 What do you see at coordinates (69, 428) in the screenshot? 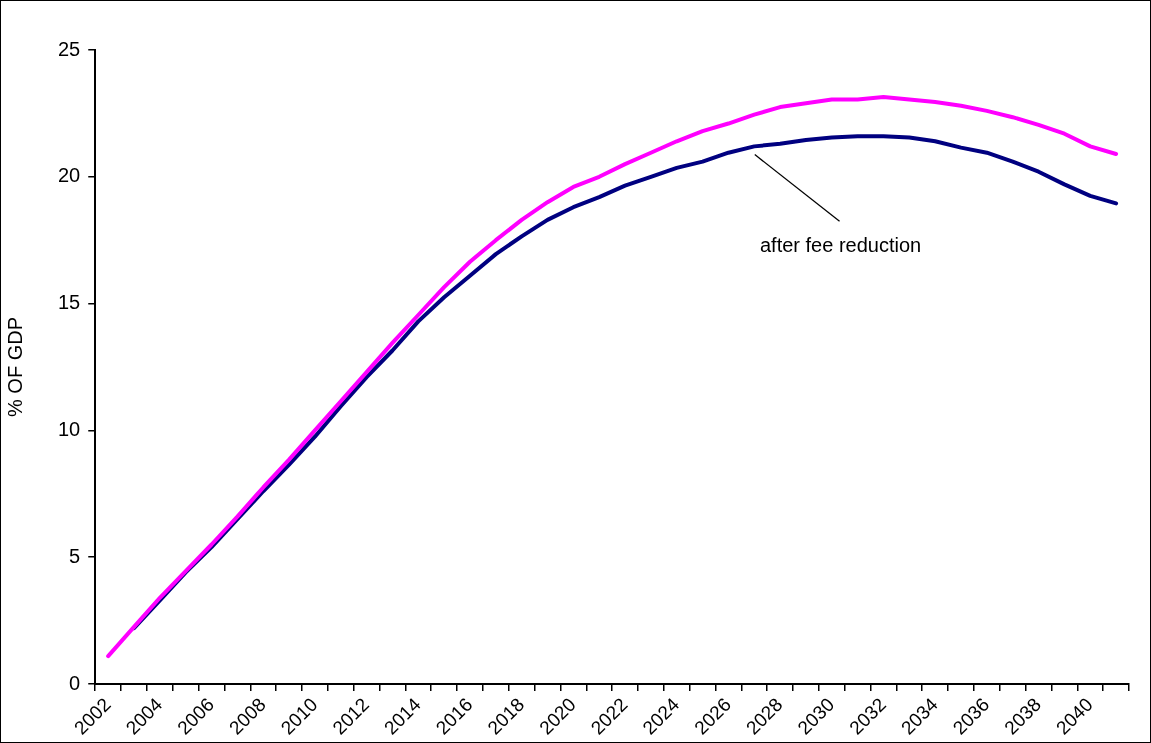
I see `y-tick-label: 10` at bounding box center [69, 428].